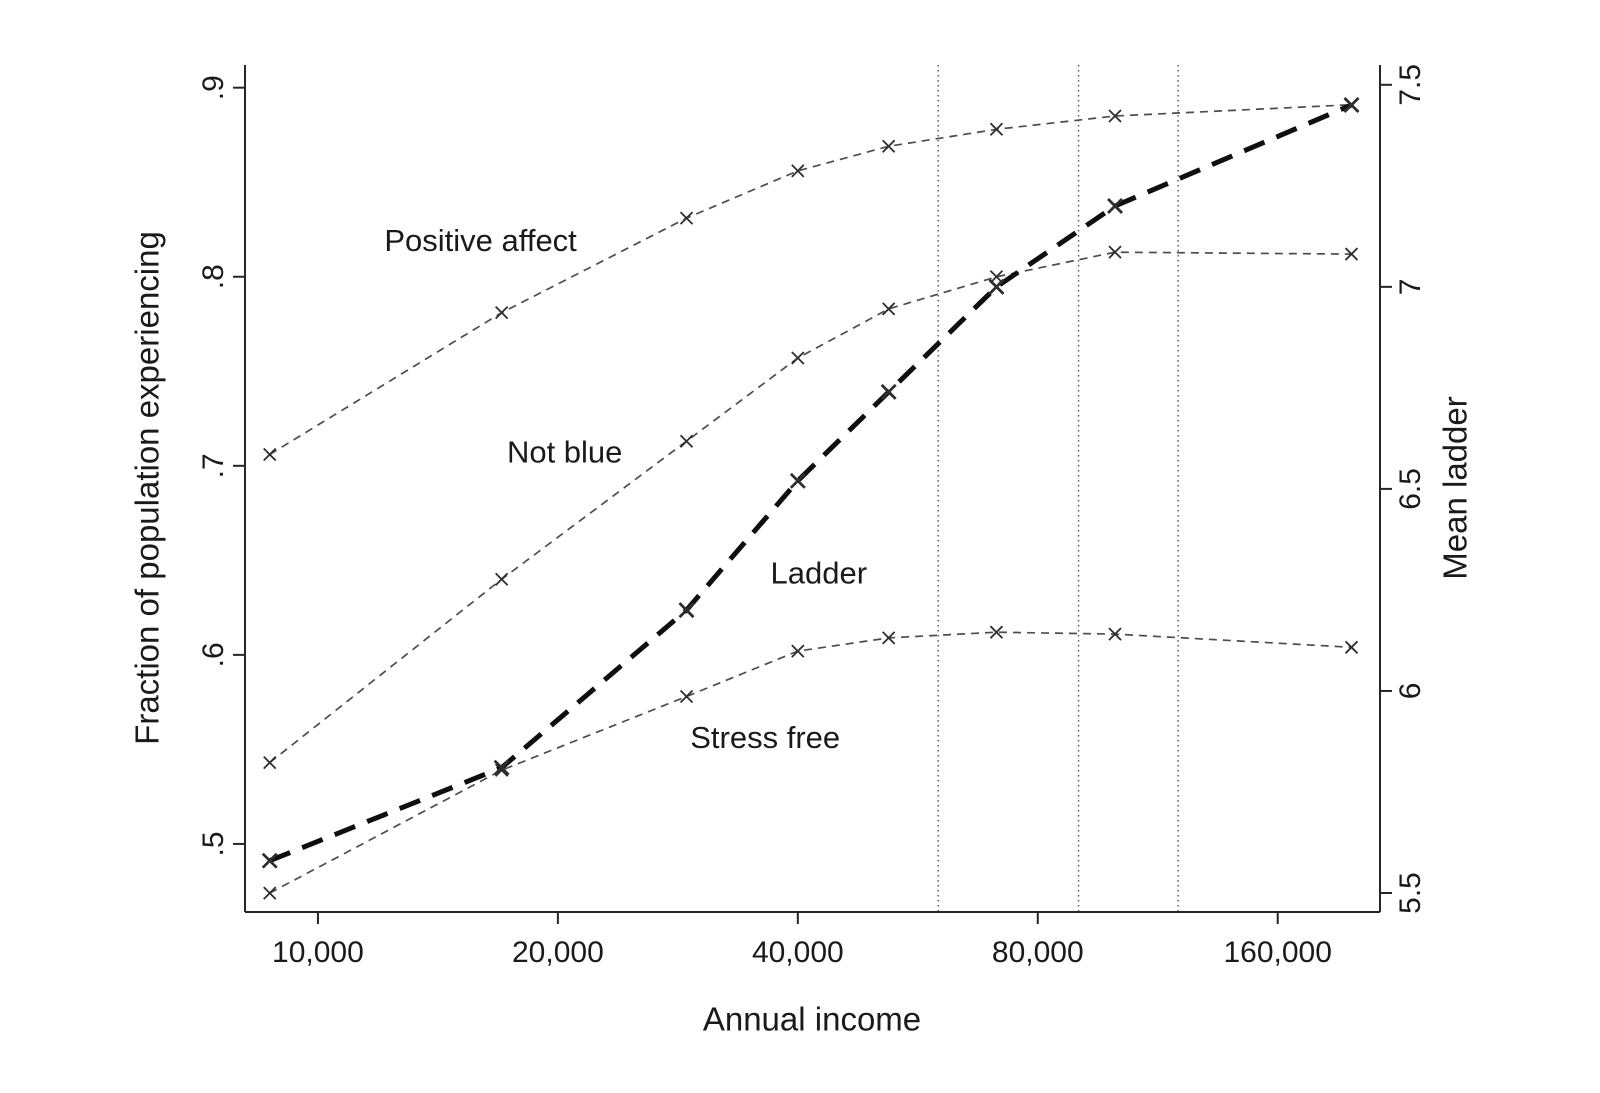 This screenshot has height=1093, width=1600. Describe the element at coordinates (147, 488) in the screenshot. I see `y-left-axis-title: Fraction of population experiencing` at that location.